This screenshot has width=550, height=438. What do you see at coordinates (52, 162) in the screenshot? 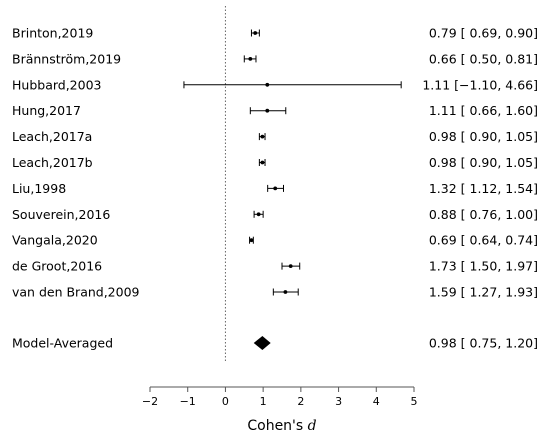
I see `study-name: Leach,2017b` at bounding box center [52, 162].